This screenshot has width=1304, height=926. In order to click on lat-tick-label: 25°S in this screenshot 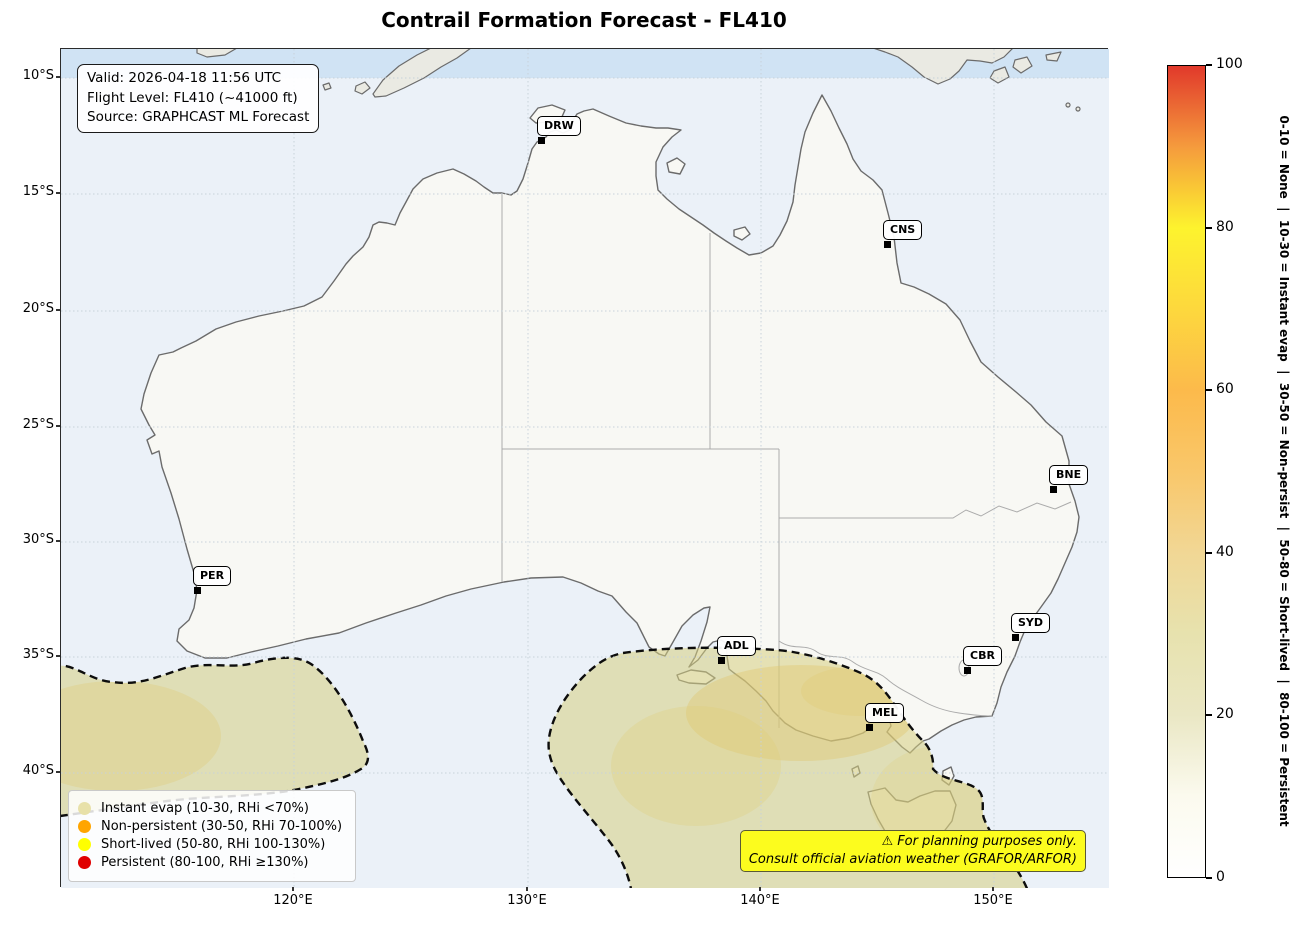, I will do `click(38, 424)`.